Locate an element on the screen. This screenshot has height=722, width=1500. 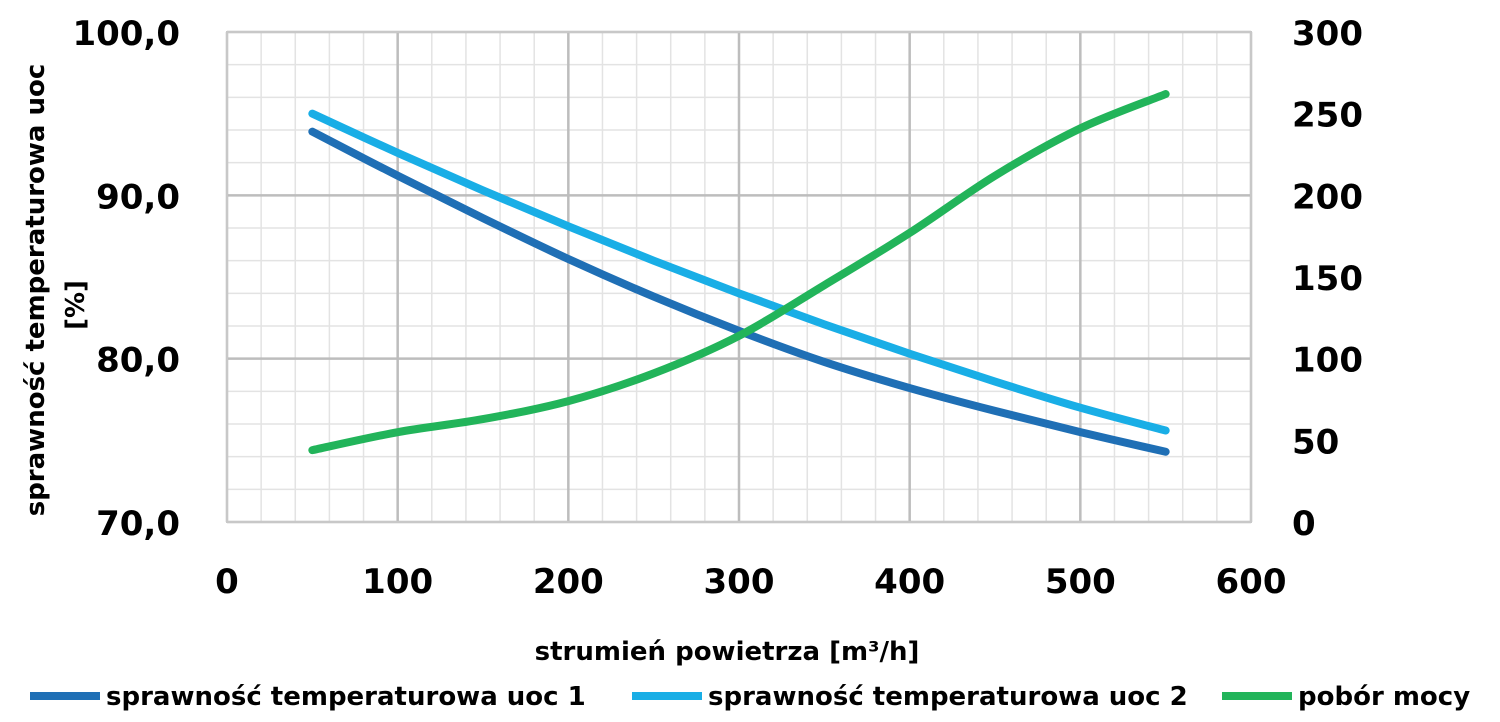
y-tick-label: 100,0 is located at coordinates (126, 34).